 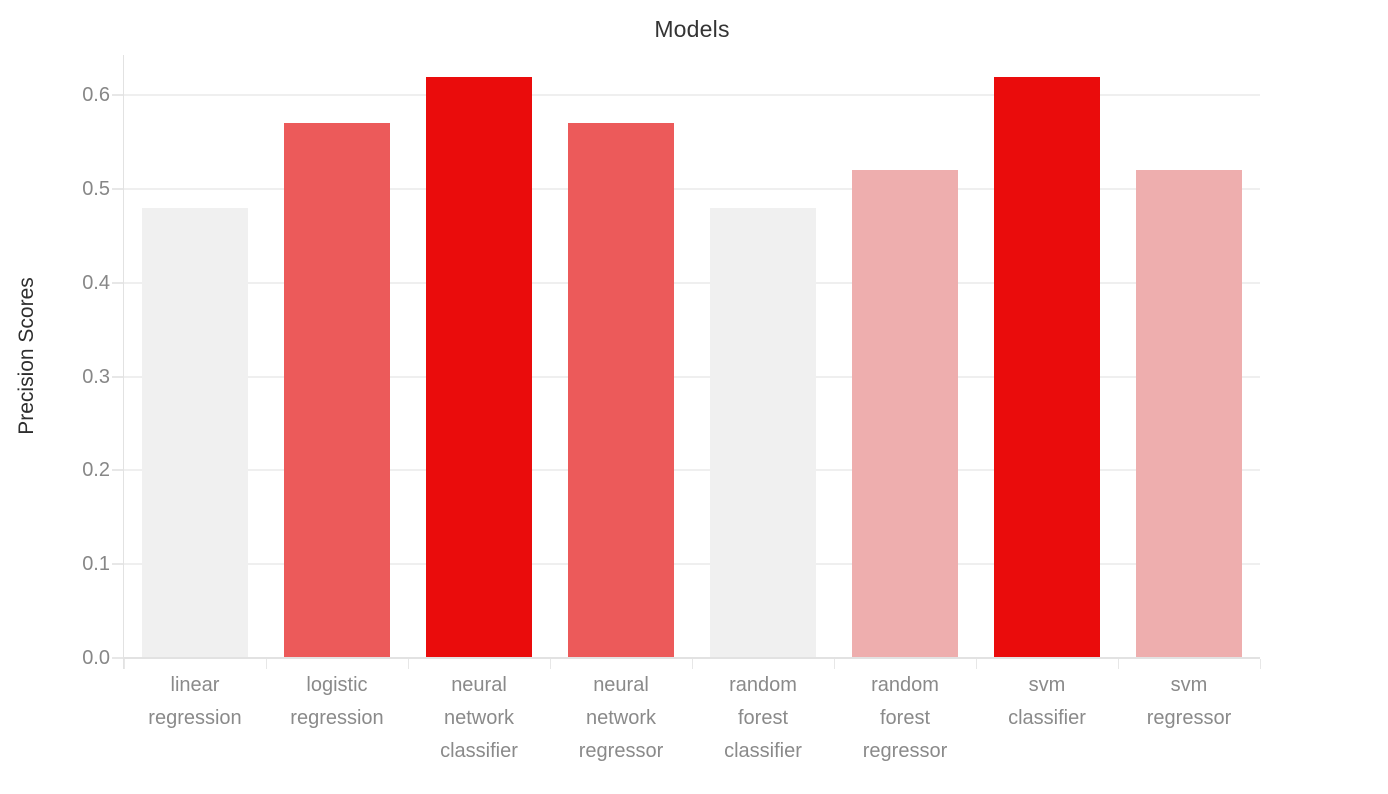 I want to click on x-tick-label: svm regressor, so click(x=1189, y=702).